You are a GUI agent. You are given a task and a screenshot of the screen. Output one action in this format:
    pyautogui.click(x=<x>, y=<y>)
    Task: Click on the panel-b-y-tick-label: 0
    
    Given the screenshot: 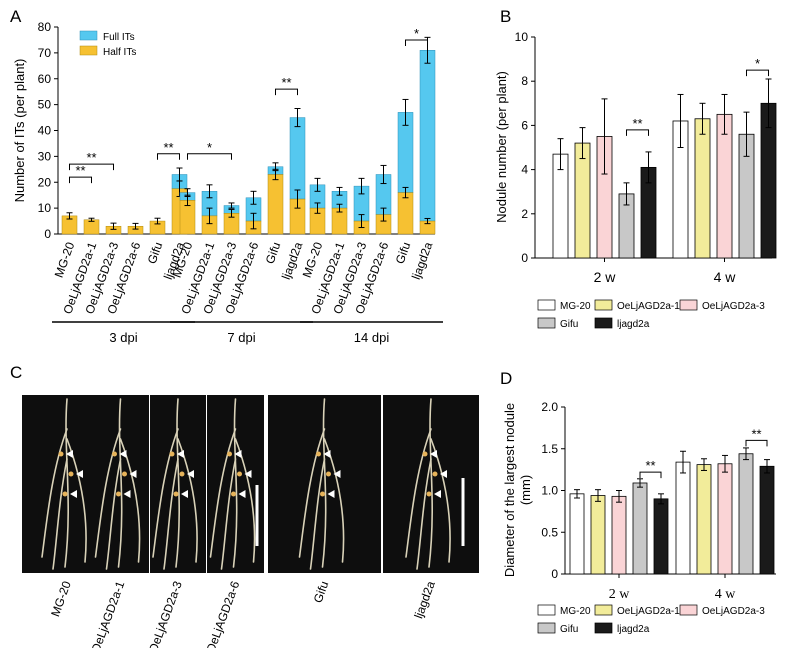 What is the action you would take?
    pyautogui.click(x=524, y=258)
    